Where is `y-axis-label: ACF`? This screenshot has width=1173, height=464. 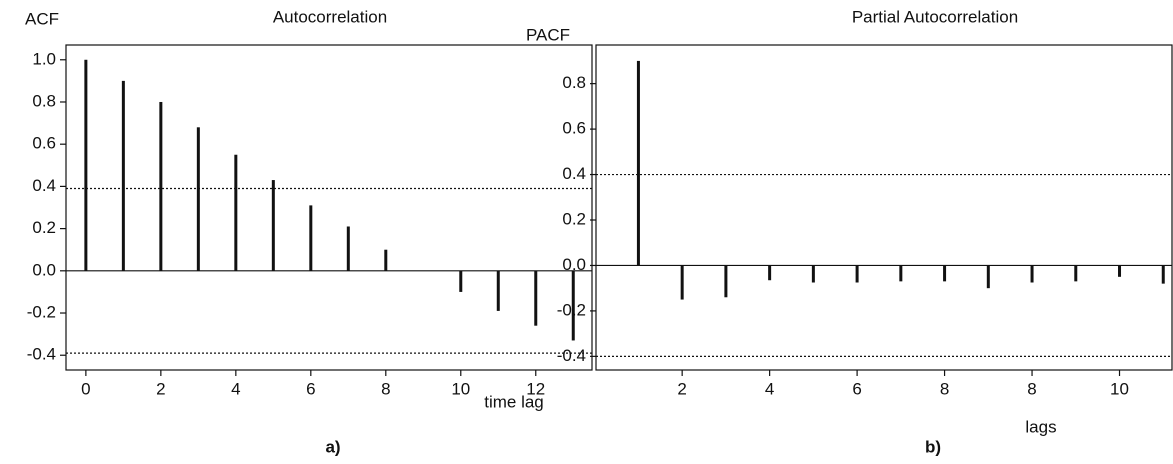 y-axis-label: ACF is located at coordinates (42, 18).